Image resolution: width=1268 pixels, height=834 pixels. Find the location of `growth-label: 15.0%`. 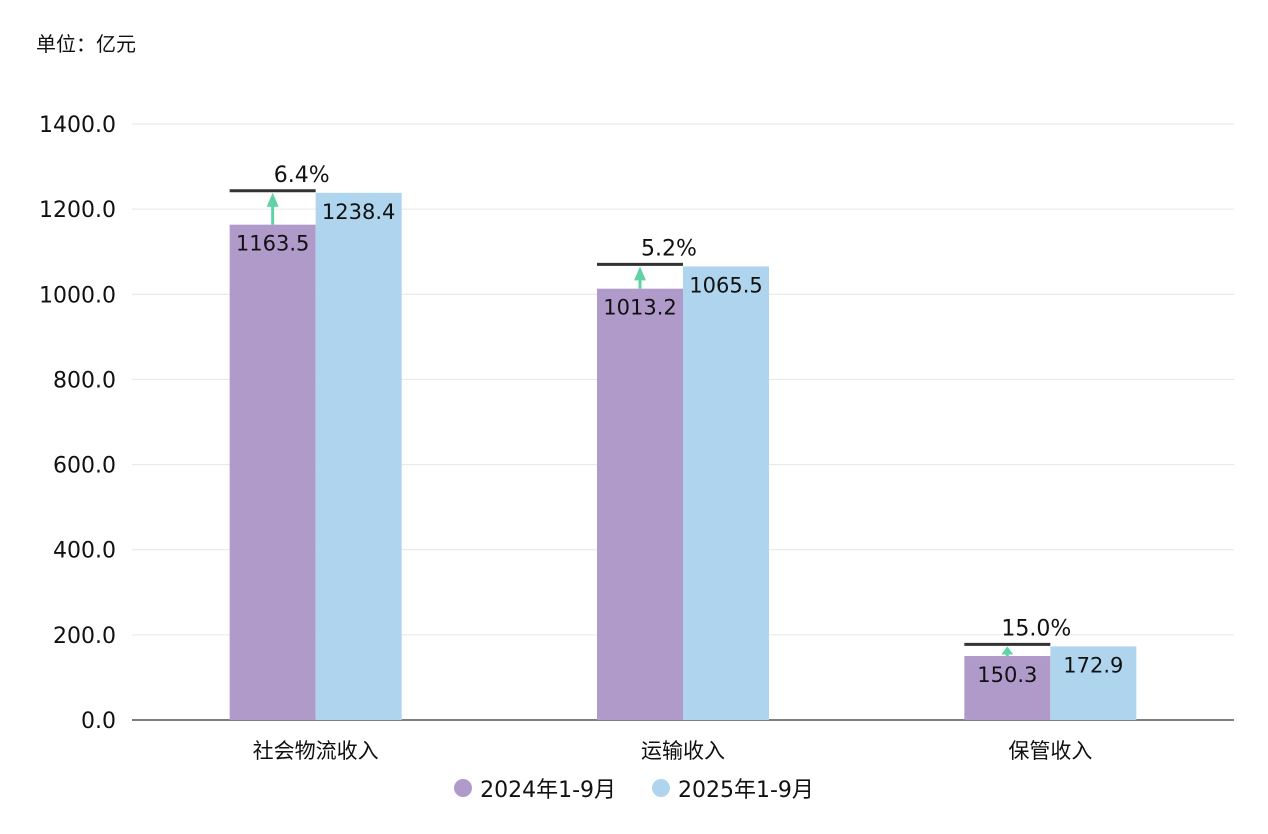

growth-label: 15.0% is located at coordinates (1036, 628).